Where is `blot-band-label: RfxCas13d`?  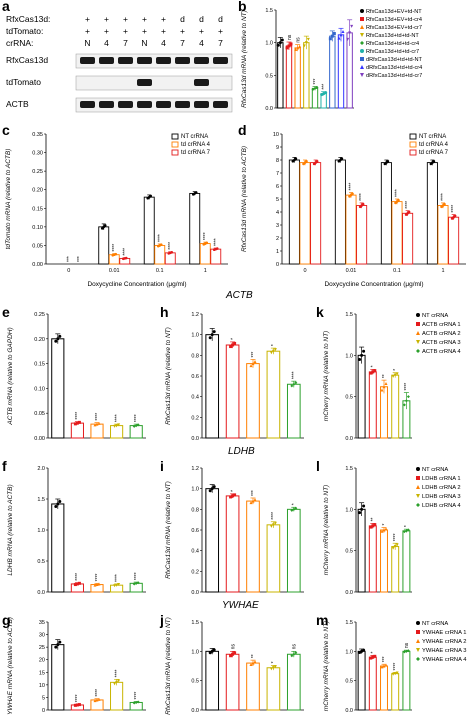 blot-band-label: RfxCas13d is located at coordinates (27, 60).